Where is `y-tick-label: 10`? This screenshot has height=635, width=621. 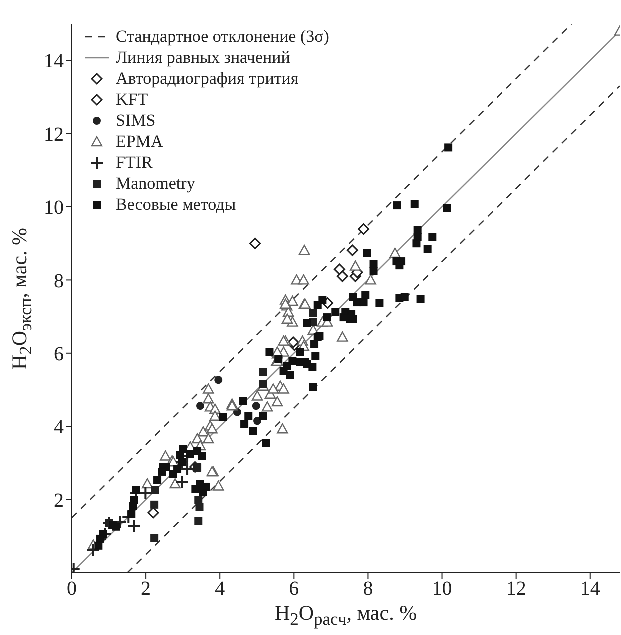
y-tick-label: 10 is located at coordinates (54, 208).